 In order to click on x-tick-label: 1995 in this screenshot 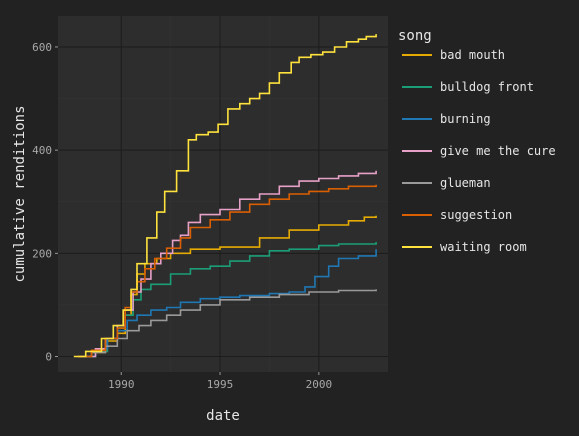, I will do `click(220, 384)`.